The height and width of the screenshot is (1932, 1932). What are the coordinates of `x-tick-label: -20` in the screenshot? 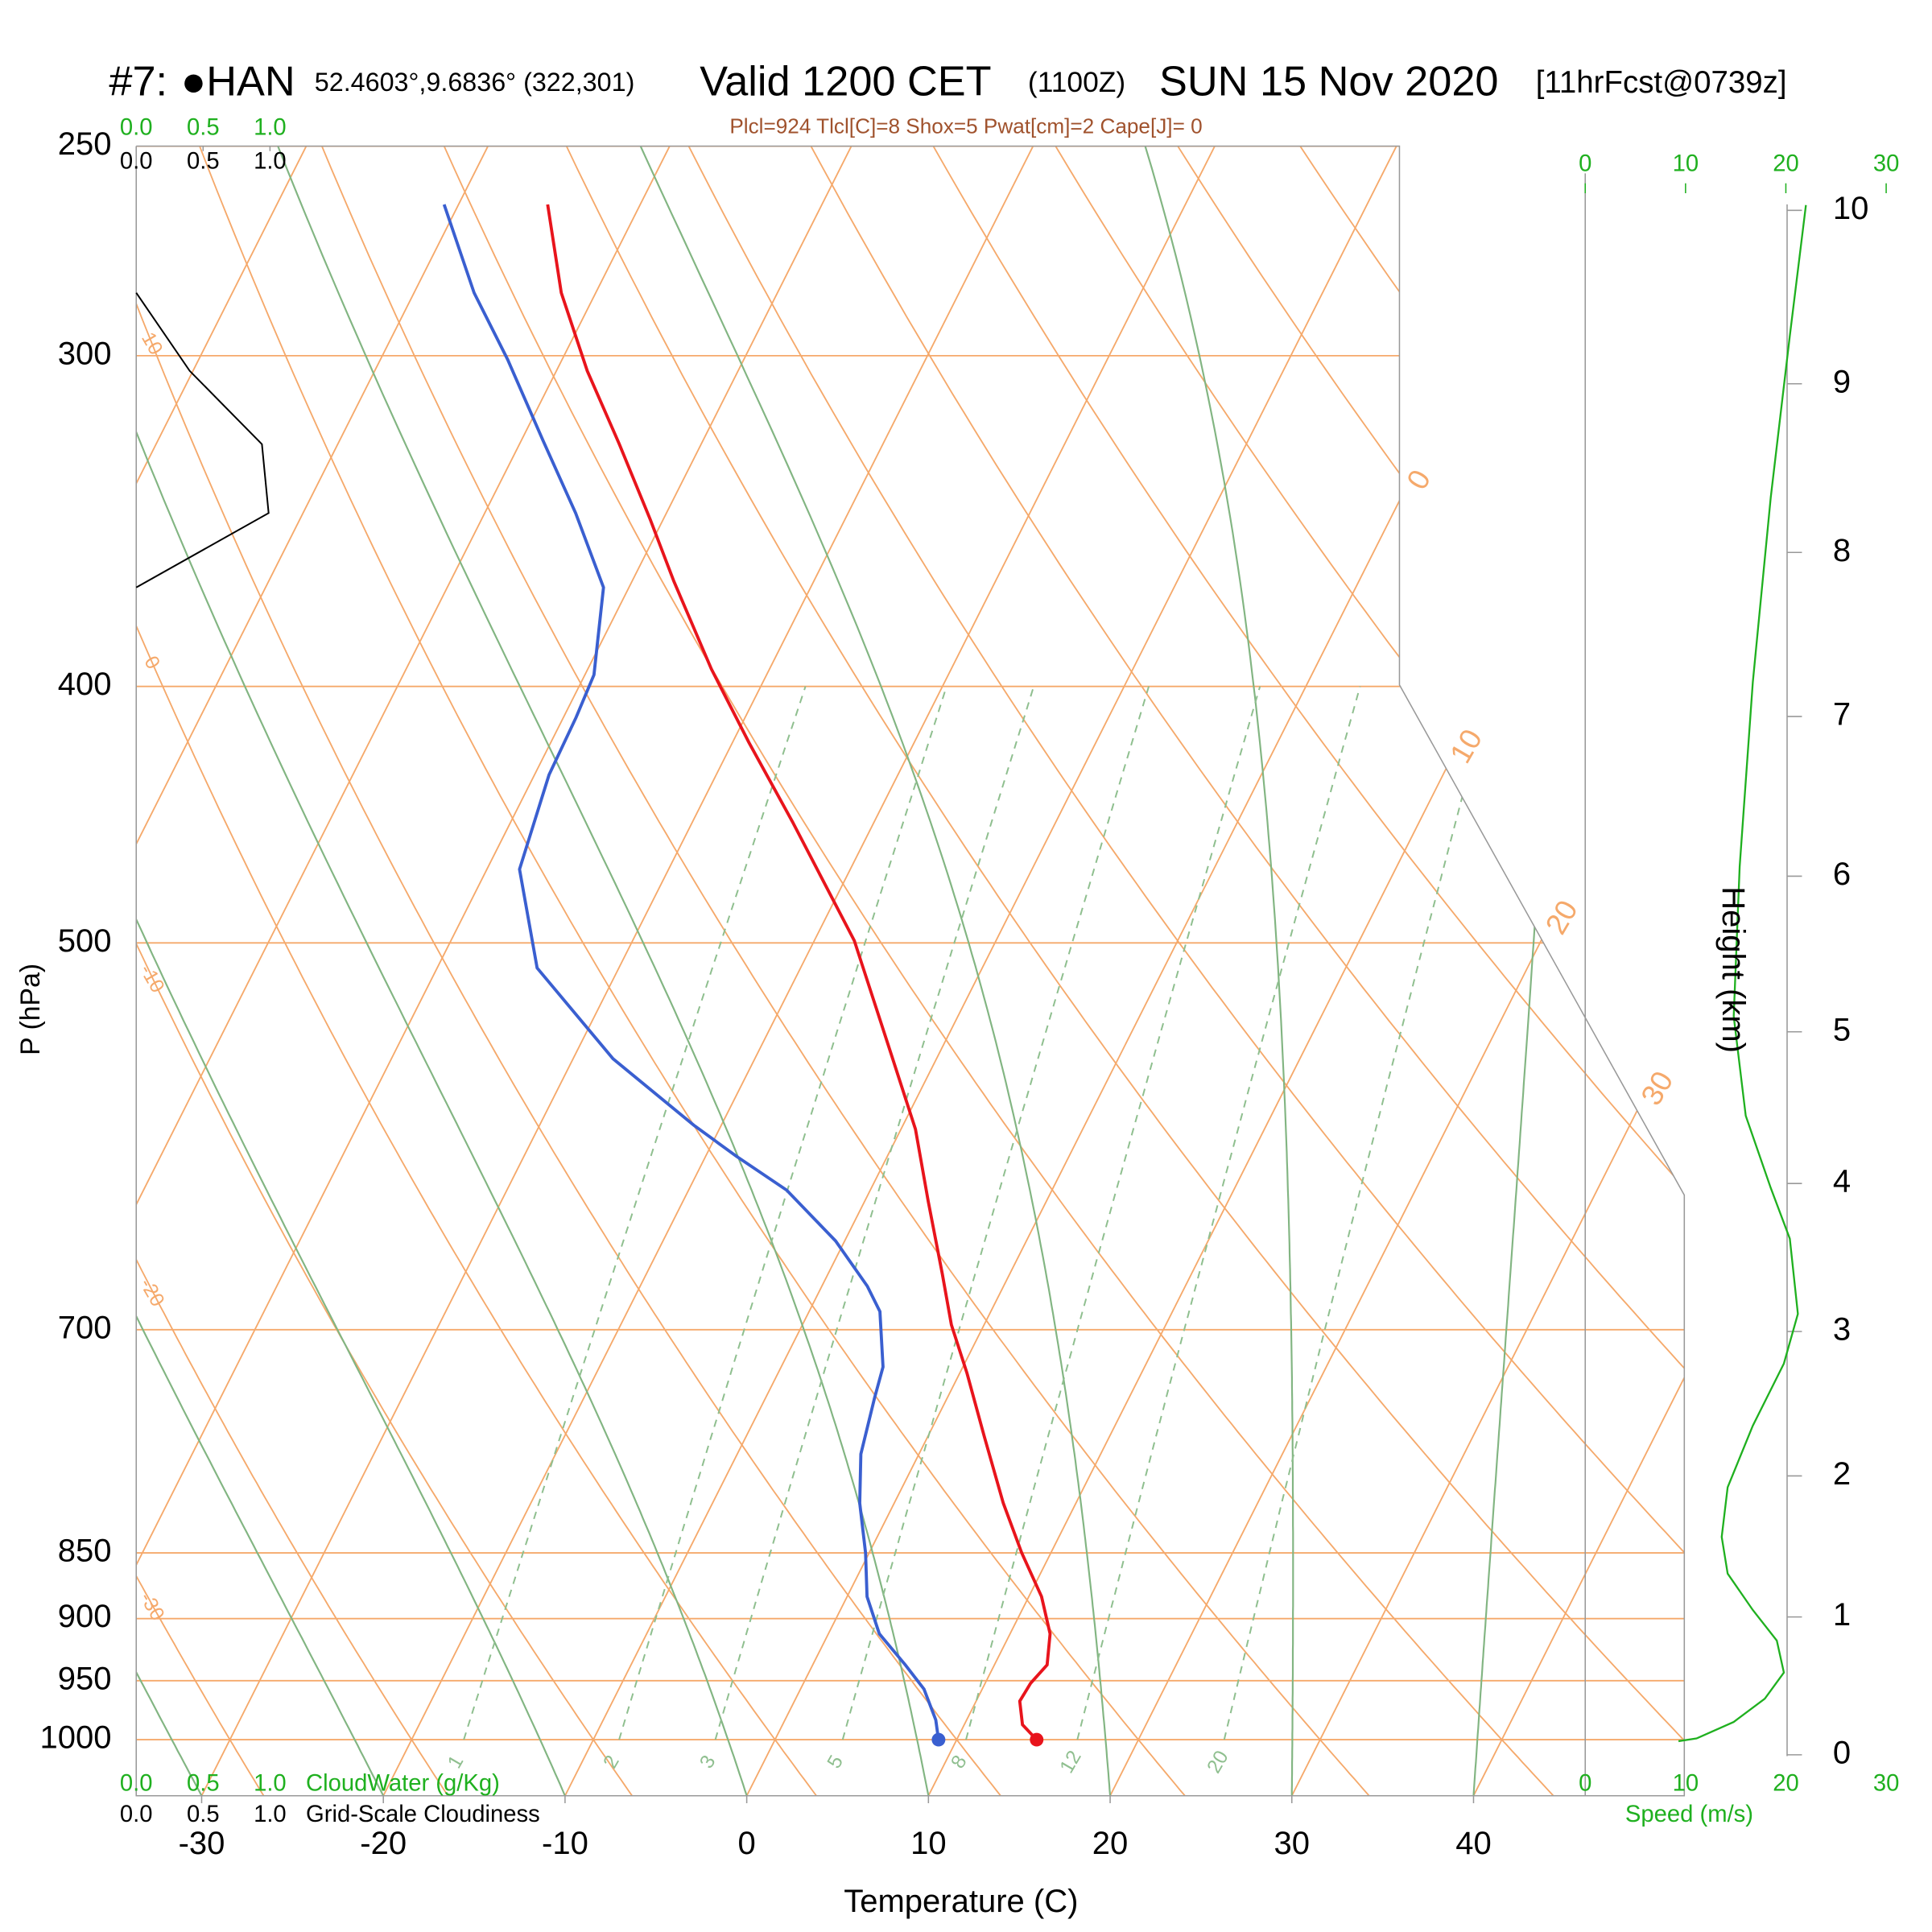 It's located at (383, 1844).